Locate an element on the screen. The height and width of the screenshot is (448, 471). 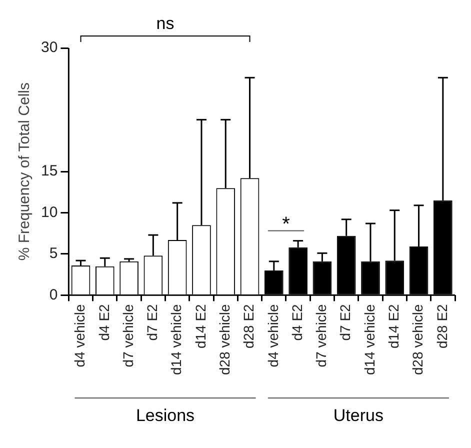
y-tick-label: 10 is located at coordinates (49, 212).